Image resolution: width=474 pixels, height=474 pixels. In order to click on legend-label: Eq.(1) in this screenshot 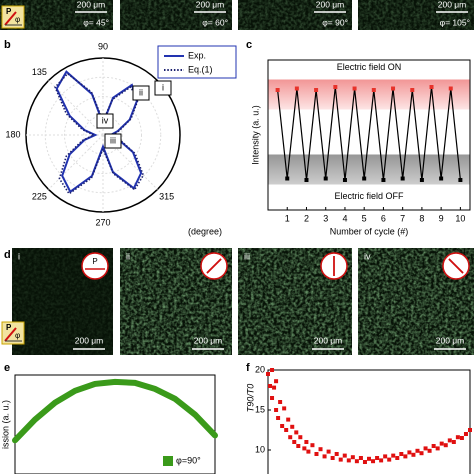, I will do `click(200, 69)`.